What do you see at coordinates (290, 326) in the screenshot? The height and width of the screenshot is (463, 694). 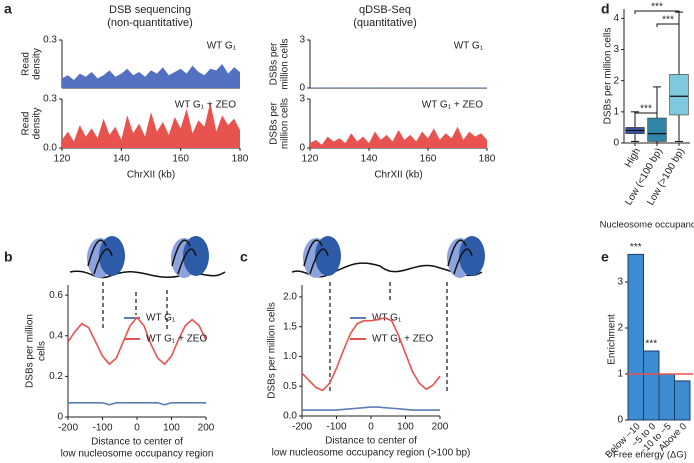 I see `y-tick-label: 1.5` at bounding box center [290, 326].